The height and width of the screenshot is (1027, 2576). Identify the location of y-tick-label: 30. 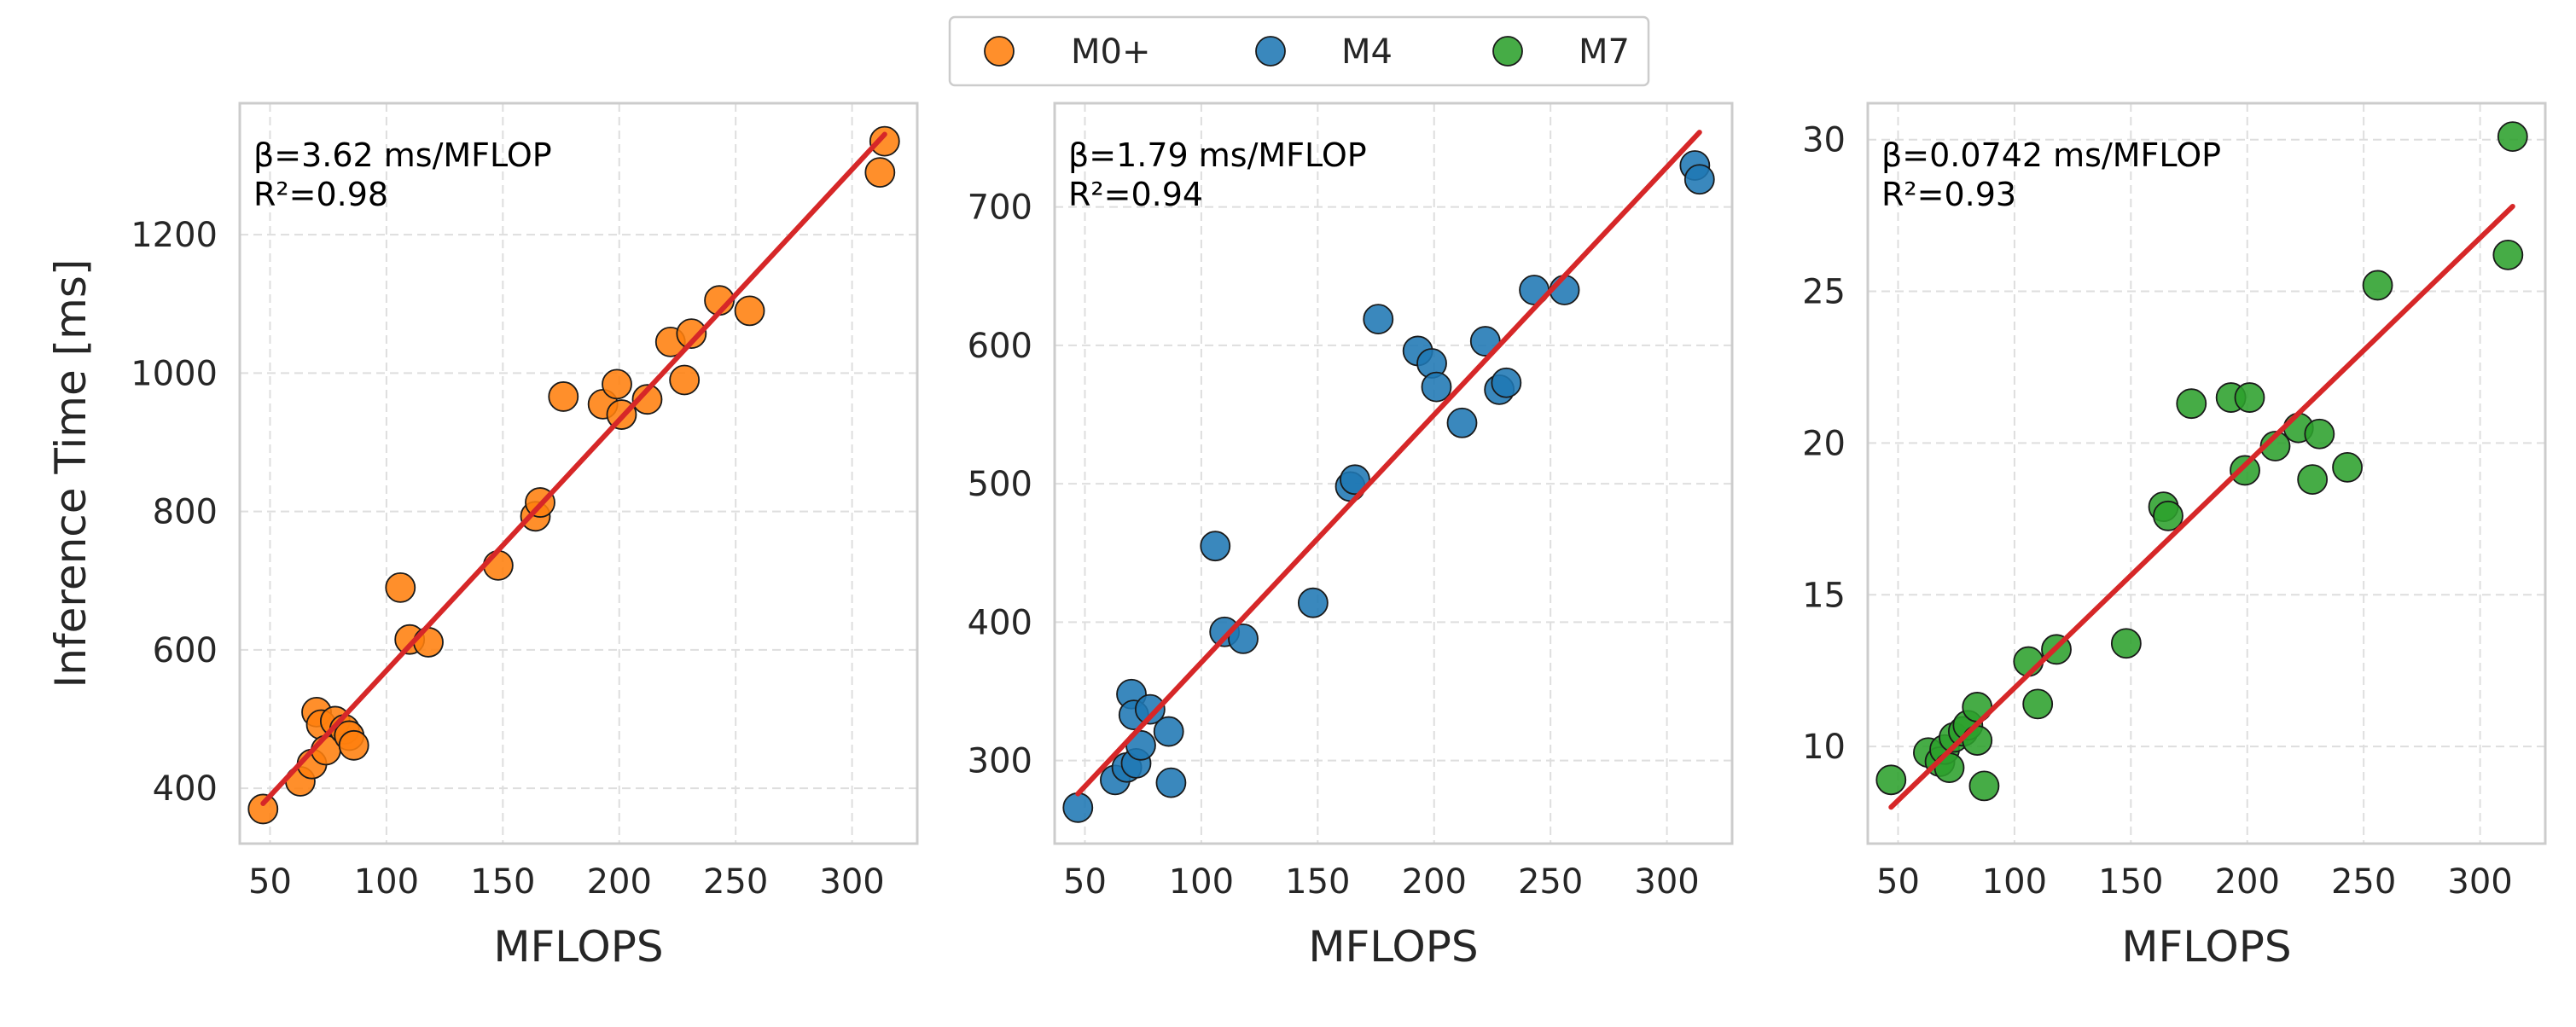
(1824, 140).